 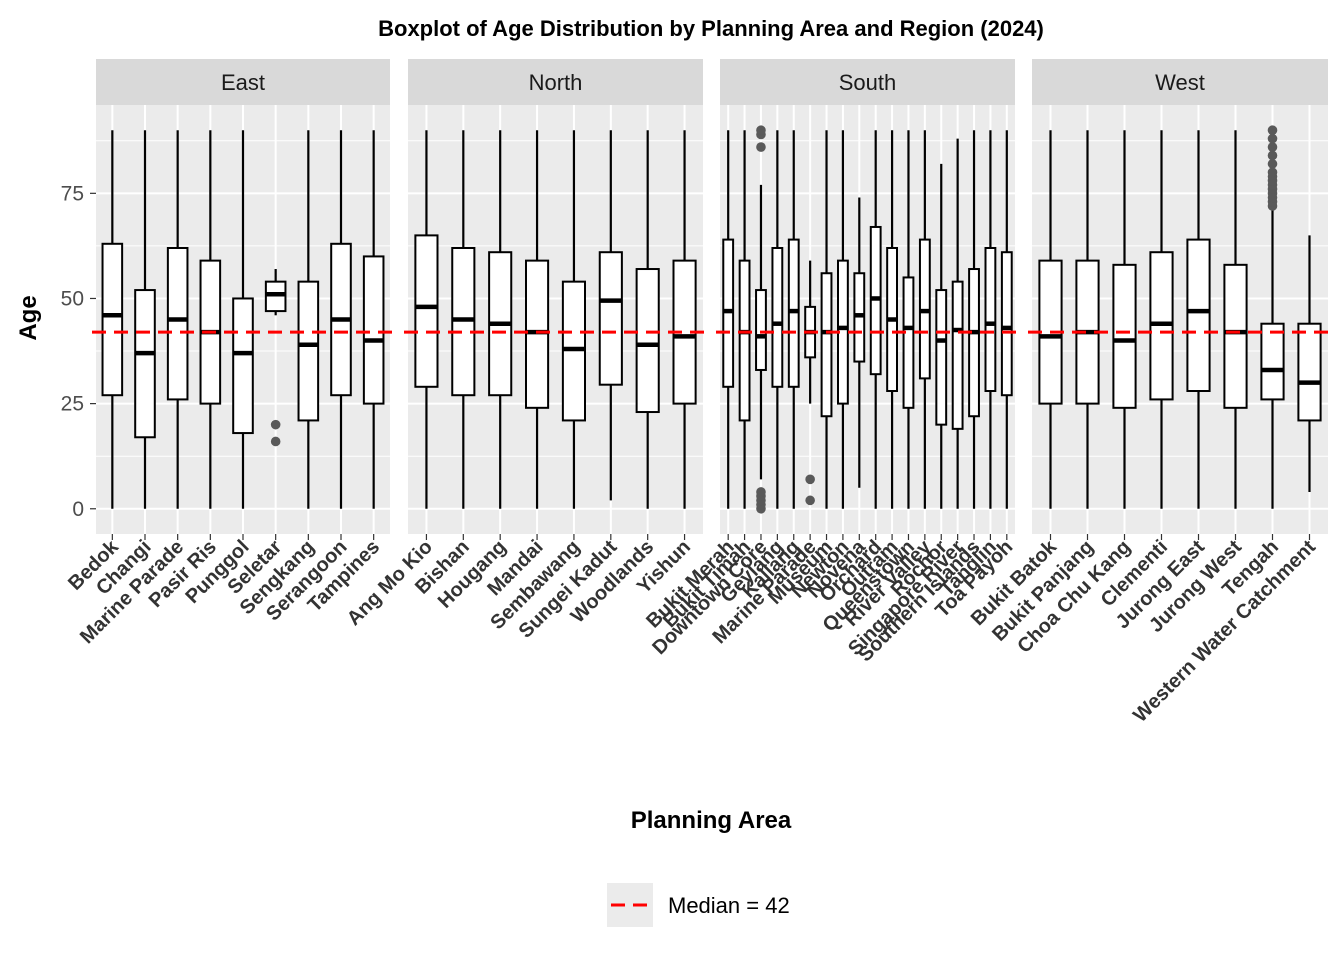 I want to click on y-tick-label: 25, so click(x=72, y=404).